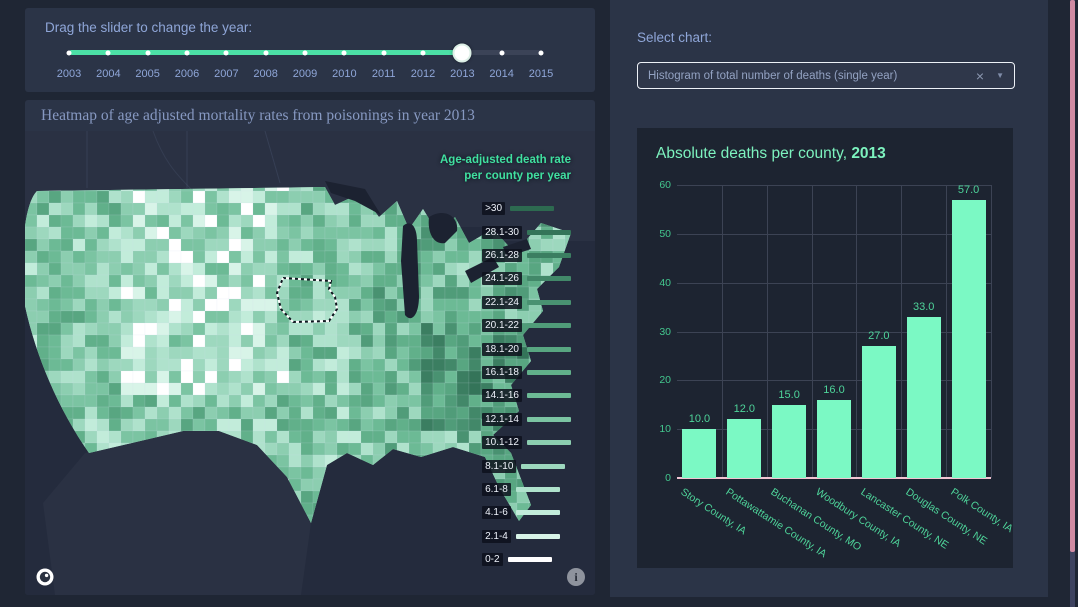  Describe the element at coordinates (665, 233) in the screenshot. I see `y-axis-tick-label: 50` at that location.